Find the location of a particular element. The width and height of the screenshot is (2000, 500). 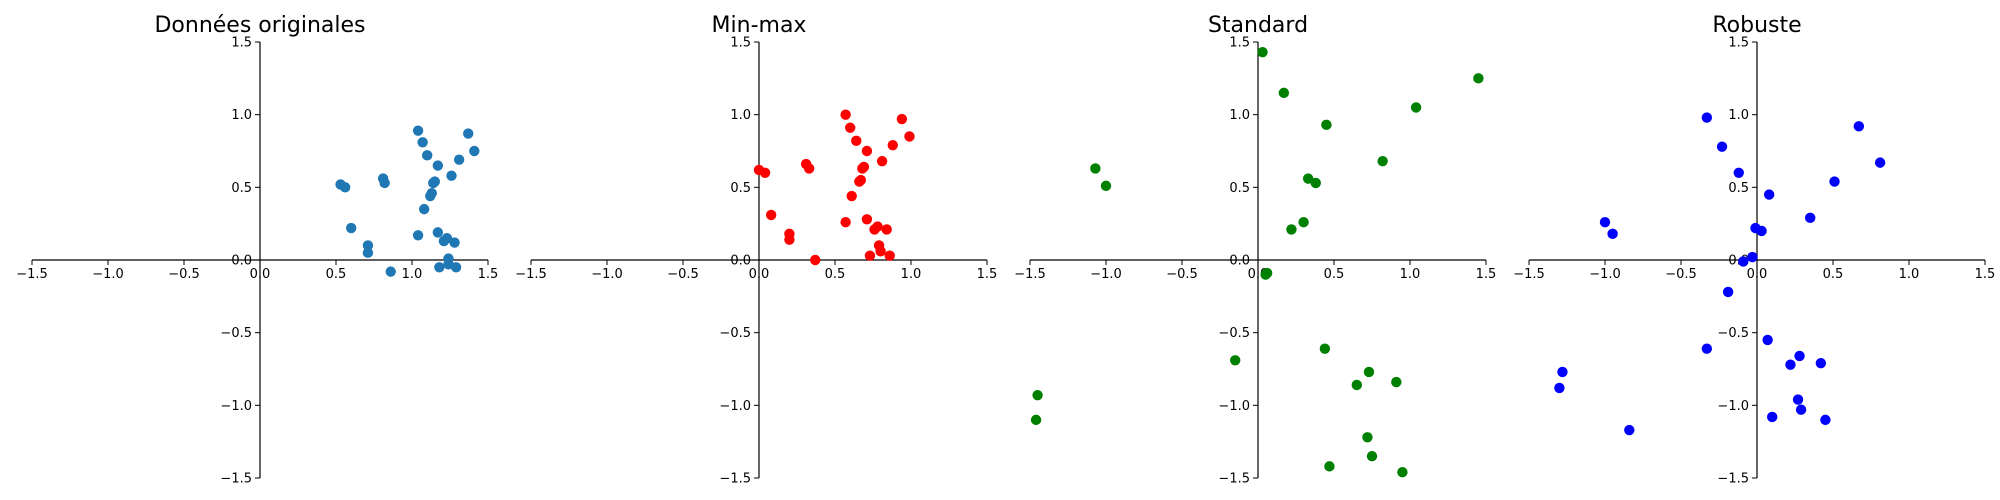

panel-title: Min-max is located at coordinates (759, 25).